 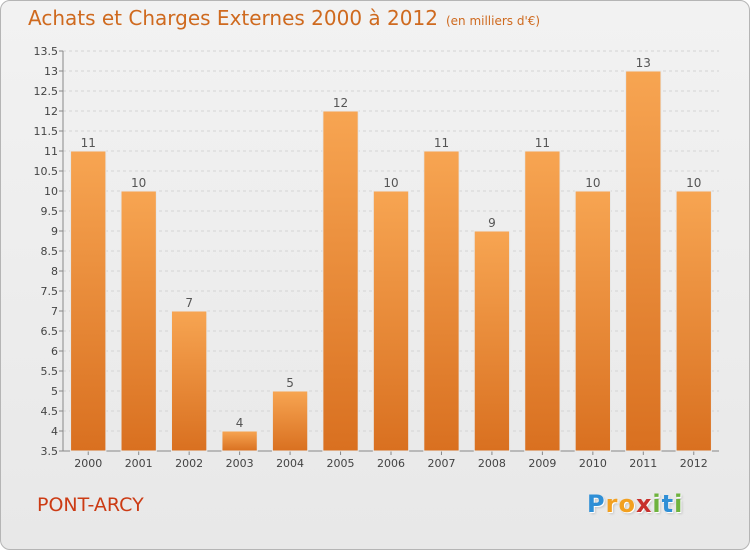 What do you see at coordinates (139, 463) in the screenshot?
I see `x-tick-label: 2001` at bounding box center [139, 463].